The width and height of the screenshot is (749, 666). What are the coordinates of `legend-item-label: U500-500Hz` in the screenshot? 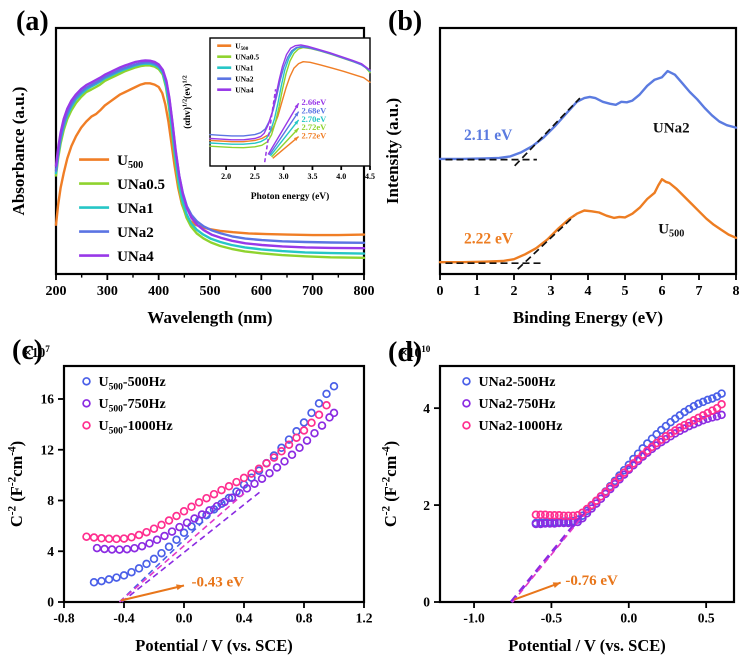 It's located at (132, 383).